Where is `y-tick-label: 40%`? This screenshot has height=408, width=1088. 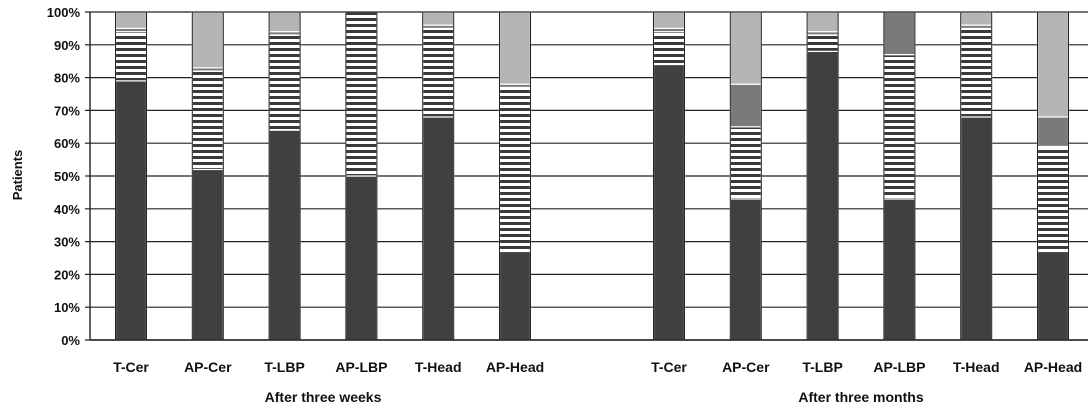 y-tick-label: 40% is located at coordinates (67, 209).